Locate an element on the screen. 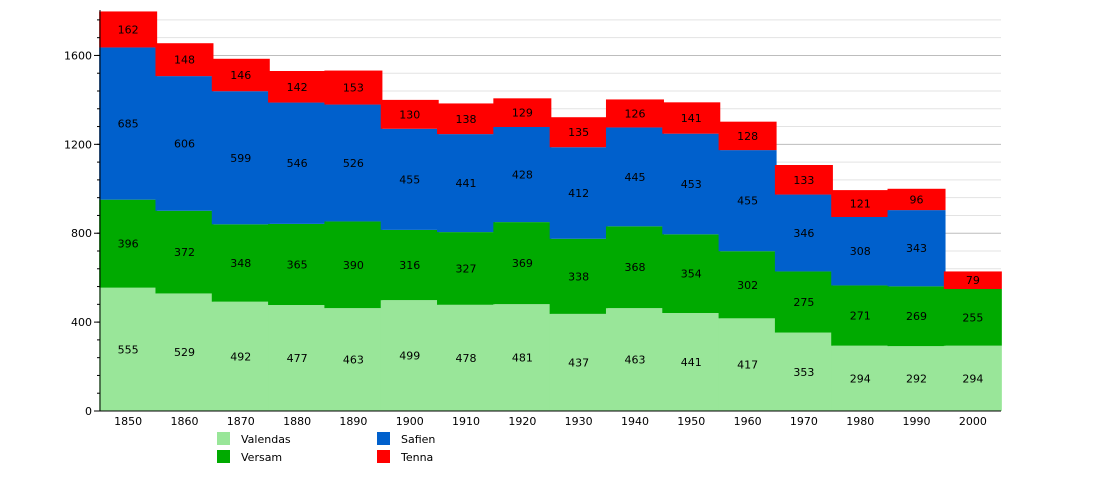  data-label-valendas-1900: 499 is located at coordinates (409, 356).